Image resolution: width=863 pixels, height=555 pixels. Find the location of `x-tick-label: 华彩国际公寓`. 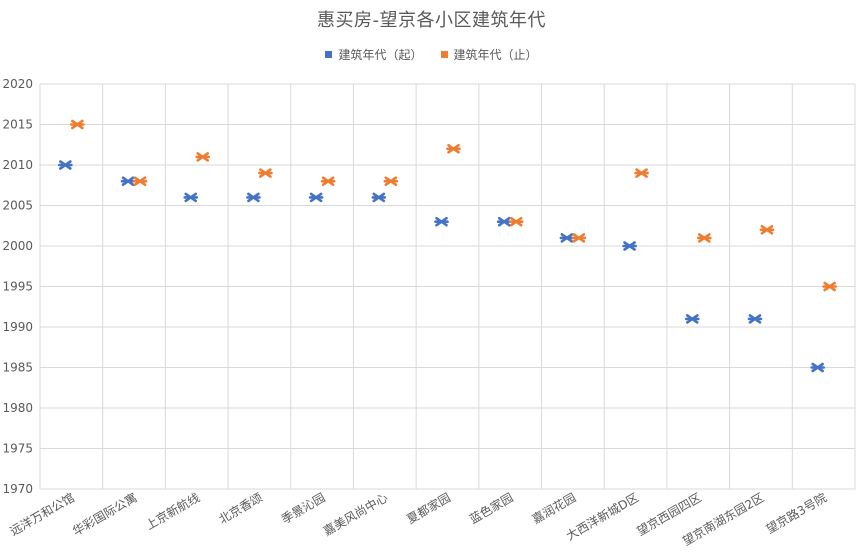

x-tick-label: 华彩国际公寓 is located at coordinates (105, 514).